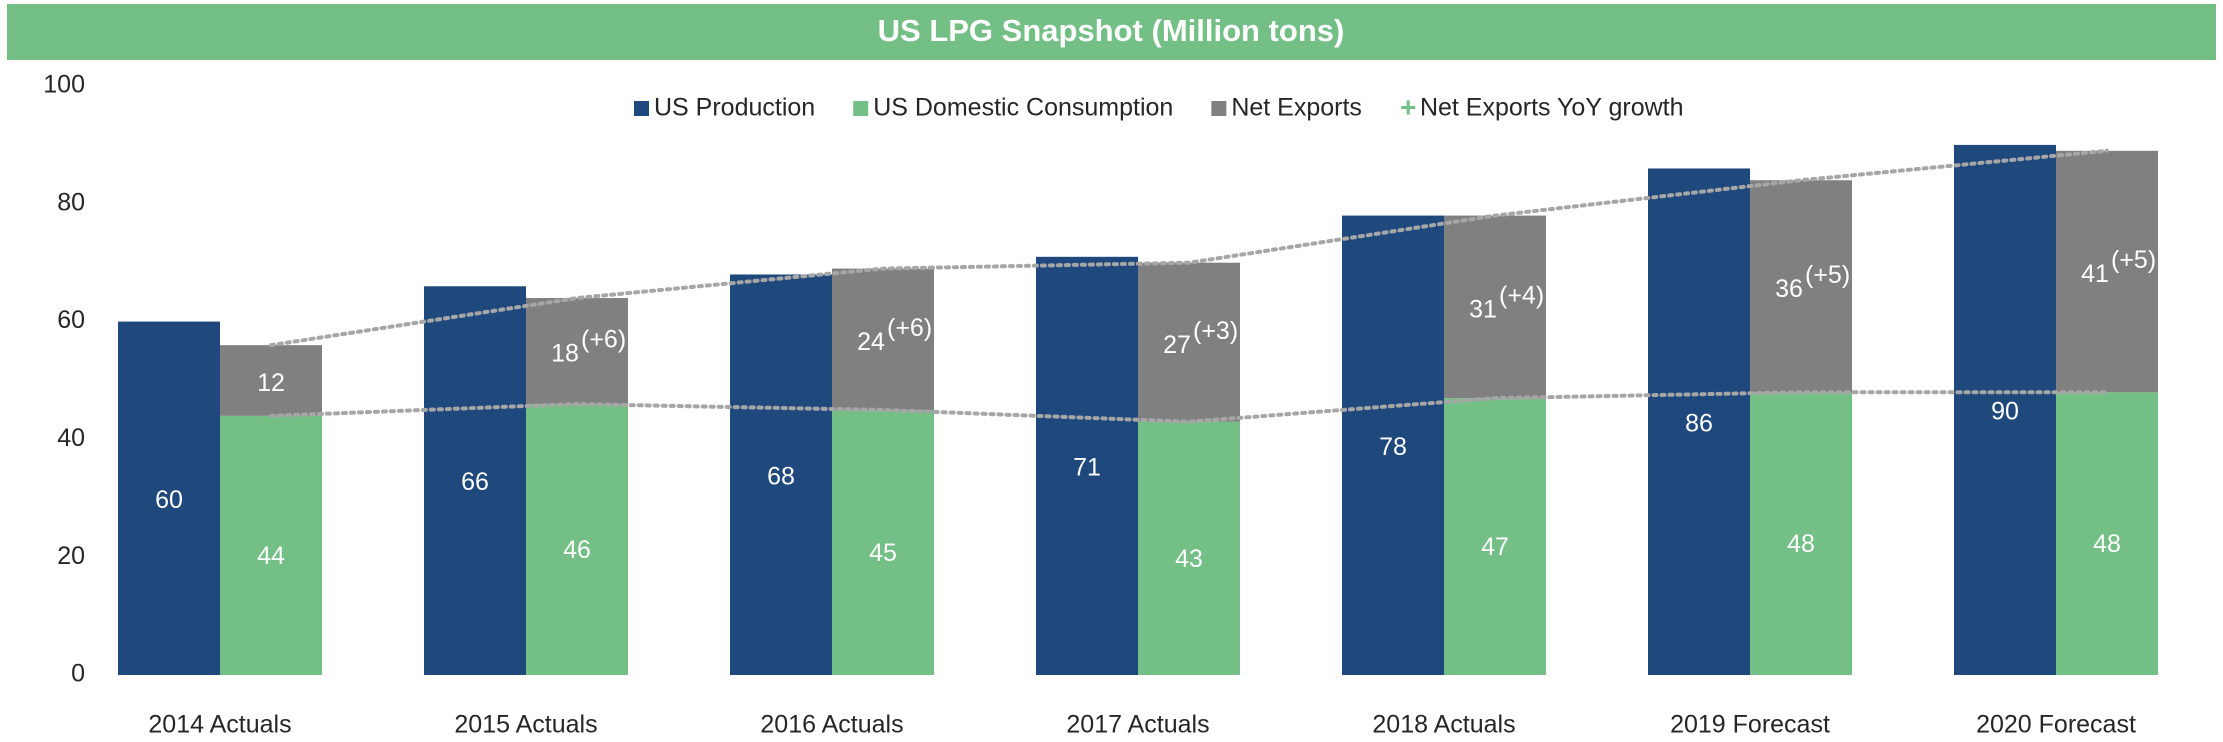 This screenshot has height=742, width=2223. What do you see at coordinates (1443, 725) in the screenshot?
I see `x-tick-label: 2018 Actuals` at bounding box center [1443, 725].